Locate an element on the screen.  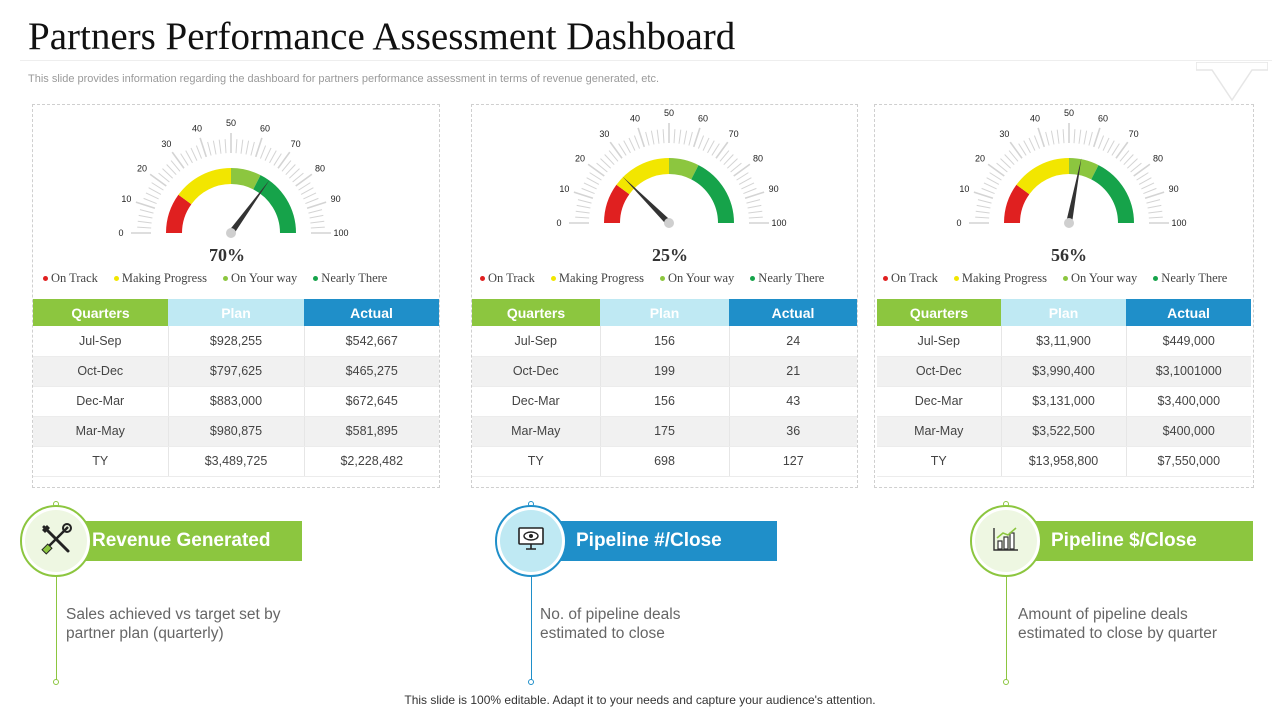
table-cell: $542,667 is located at coordinates (371, 341).